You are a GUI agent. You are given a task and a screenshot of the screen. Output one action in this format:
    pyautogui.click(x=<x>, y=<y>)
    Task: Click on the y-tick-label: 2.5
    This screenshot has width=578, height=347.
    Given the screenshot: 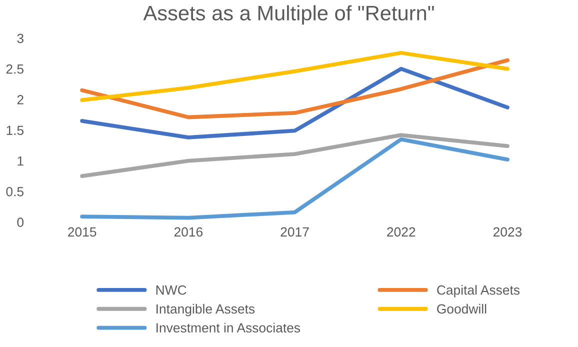 What is the action you would take?
    pyautogui.click(x=15, y=69)
    